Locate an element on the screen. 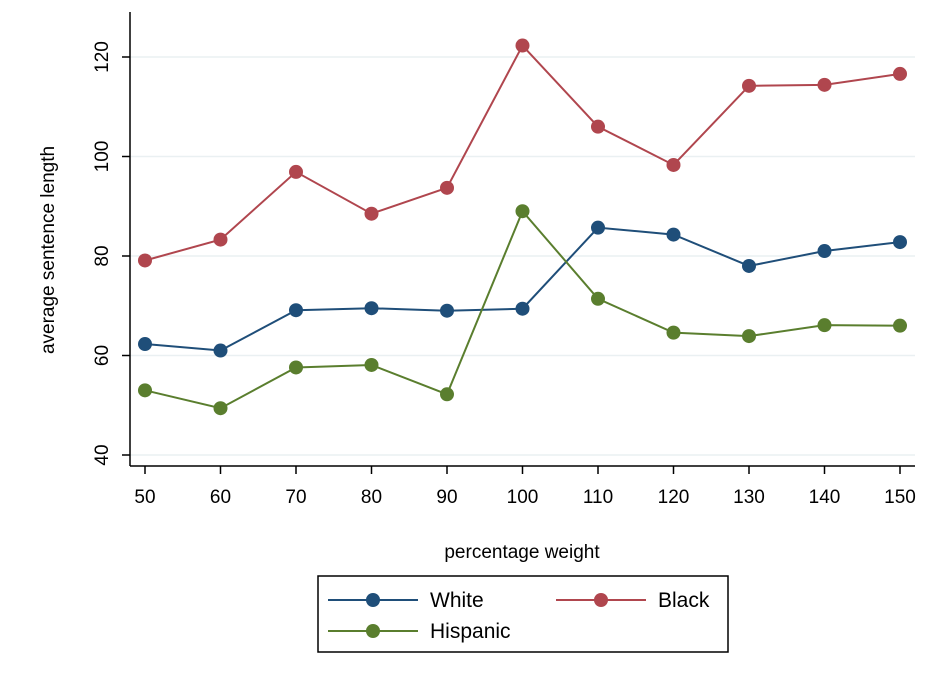  y-tick-label-120: 120 is located at coordinates (102, 57).